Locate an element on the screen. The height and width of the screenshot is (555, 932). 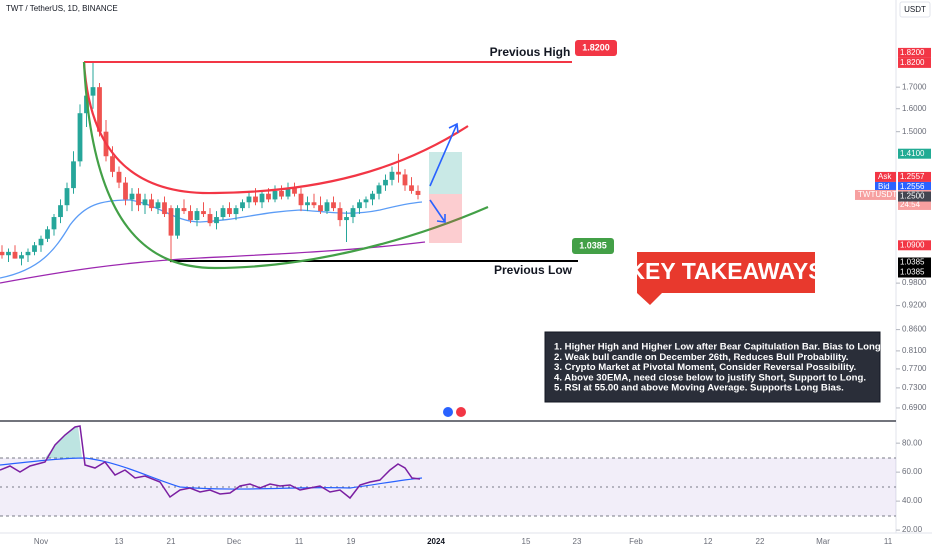
y-tick-label: 0.9800 is located at coordinates (914, 282).